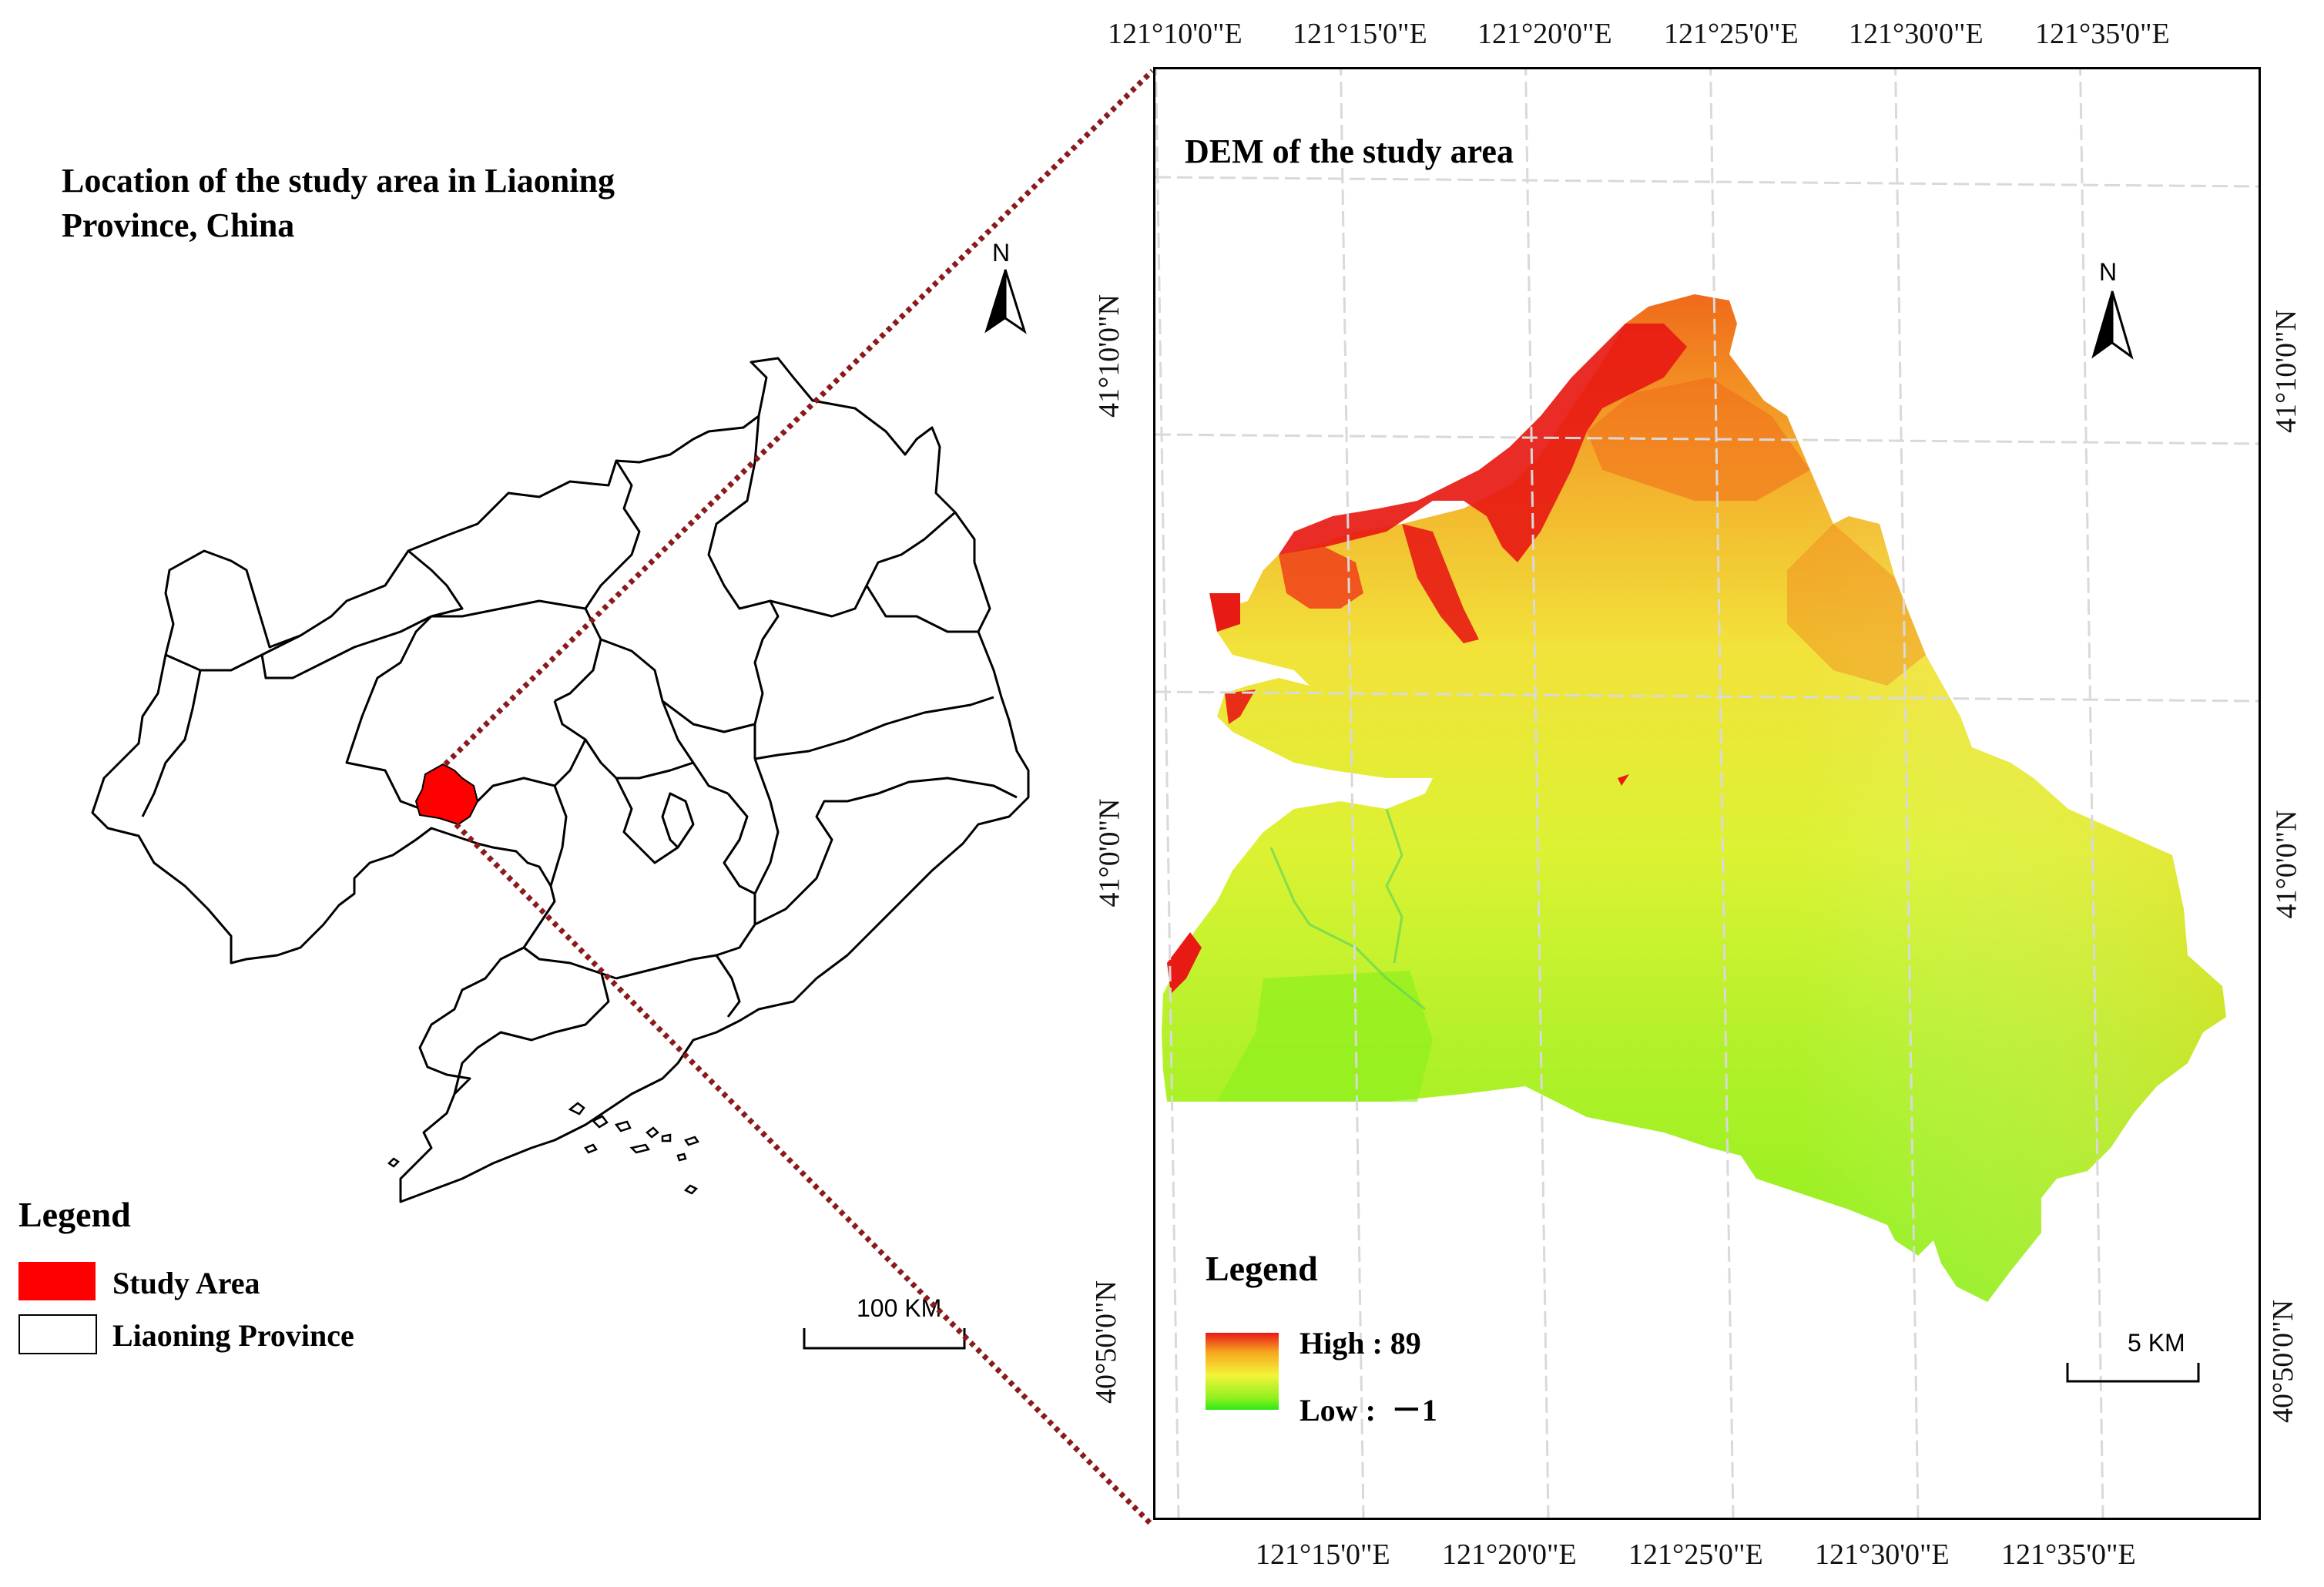 The image size is (2324, 1587). Describe the element at coordinates (803, 1174) in the screenshot. I see `connector-line-bottom` at that location.